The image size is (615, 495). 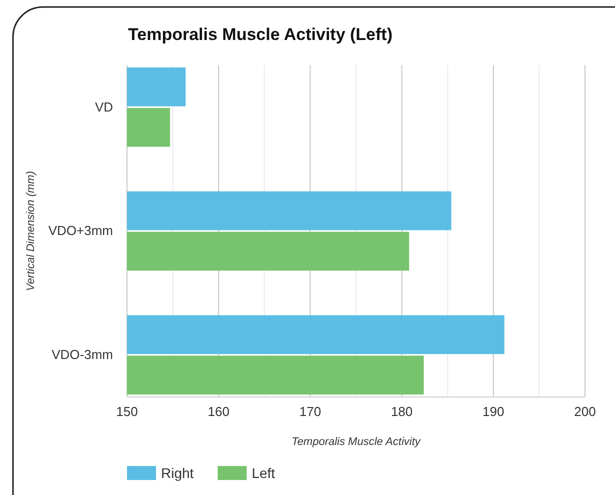 I want to click on y-tick-label: VDO+3mm, so click(x=80, y=230).